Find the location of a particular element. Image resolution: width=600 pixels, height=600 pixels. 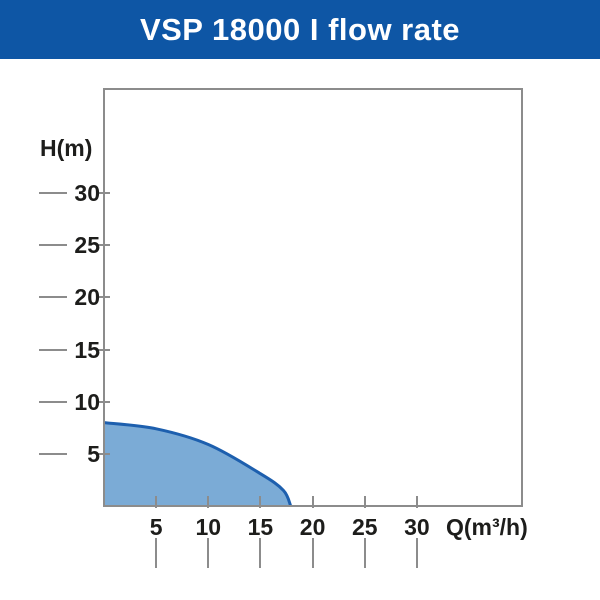

y-tick-label: 25 is located at coordinates (87, 245).